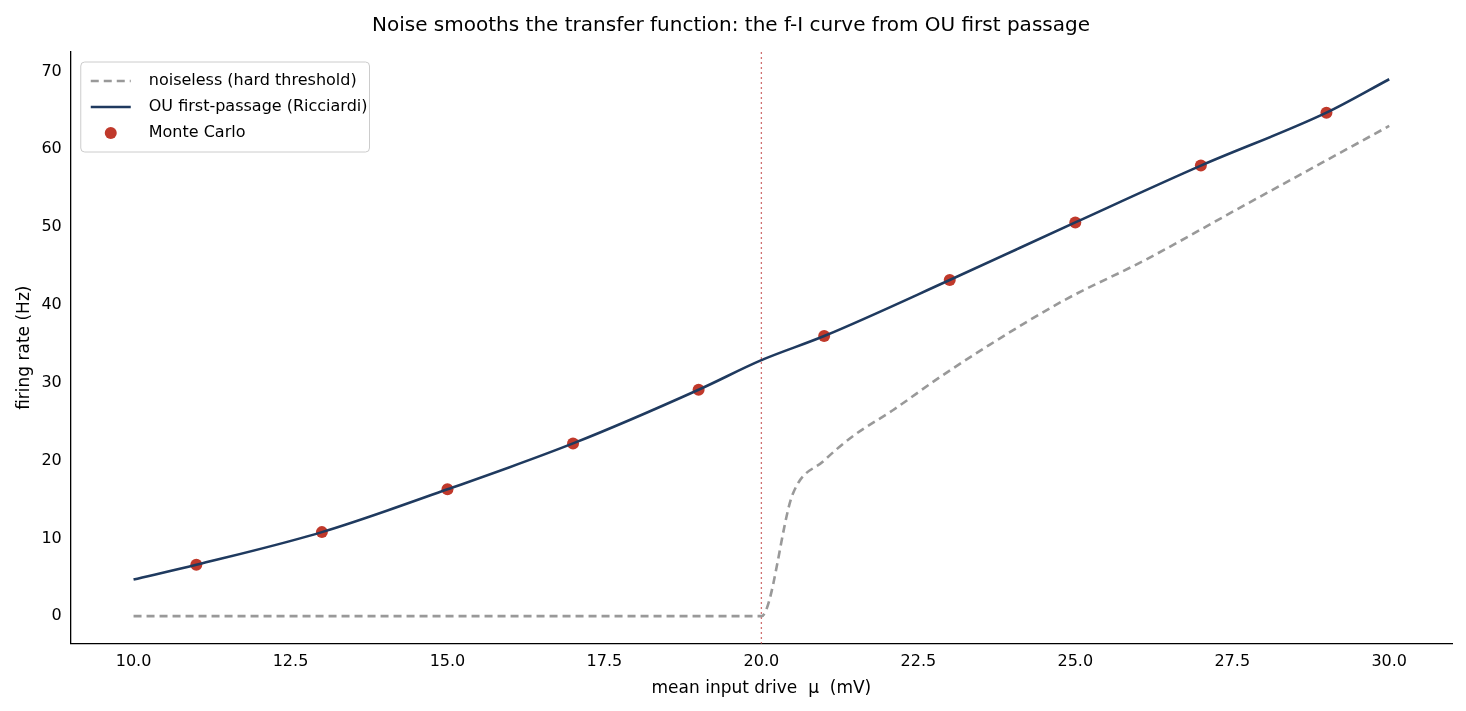 Image resolution: width=1466 pixels, height=711 pixels. I want to click on y-tick-label: 50, so click(51, 226).